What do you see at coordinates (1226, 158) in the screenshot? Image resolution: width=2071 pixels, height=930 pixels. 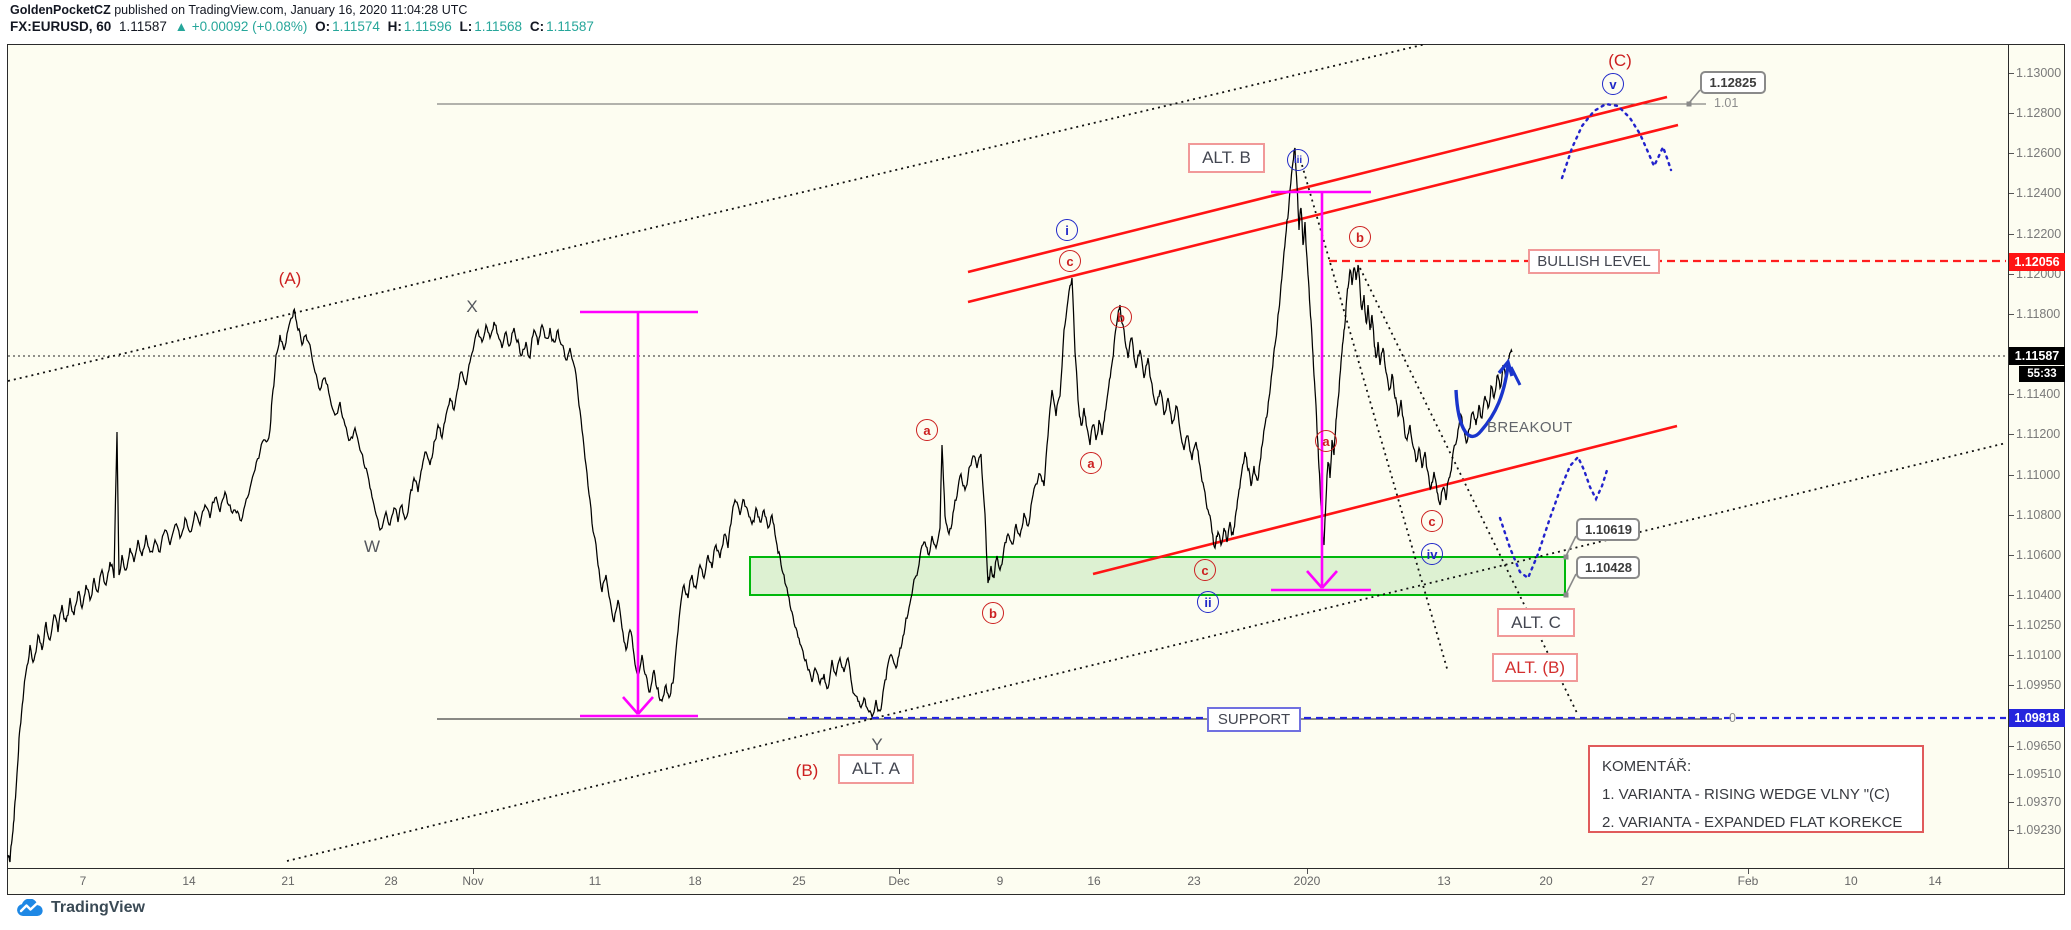 I see `alt-scenario-box-0: ALT. B` at bounding box center [1226, 158].